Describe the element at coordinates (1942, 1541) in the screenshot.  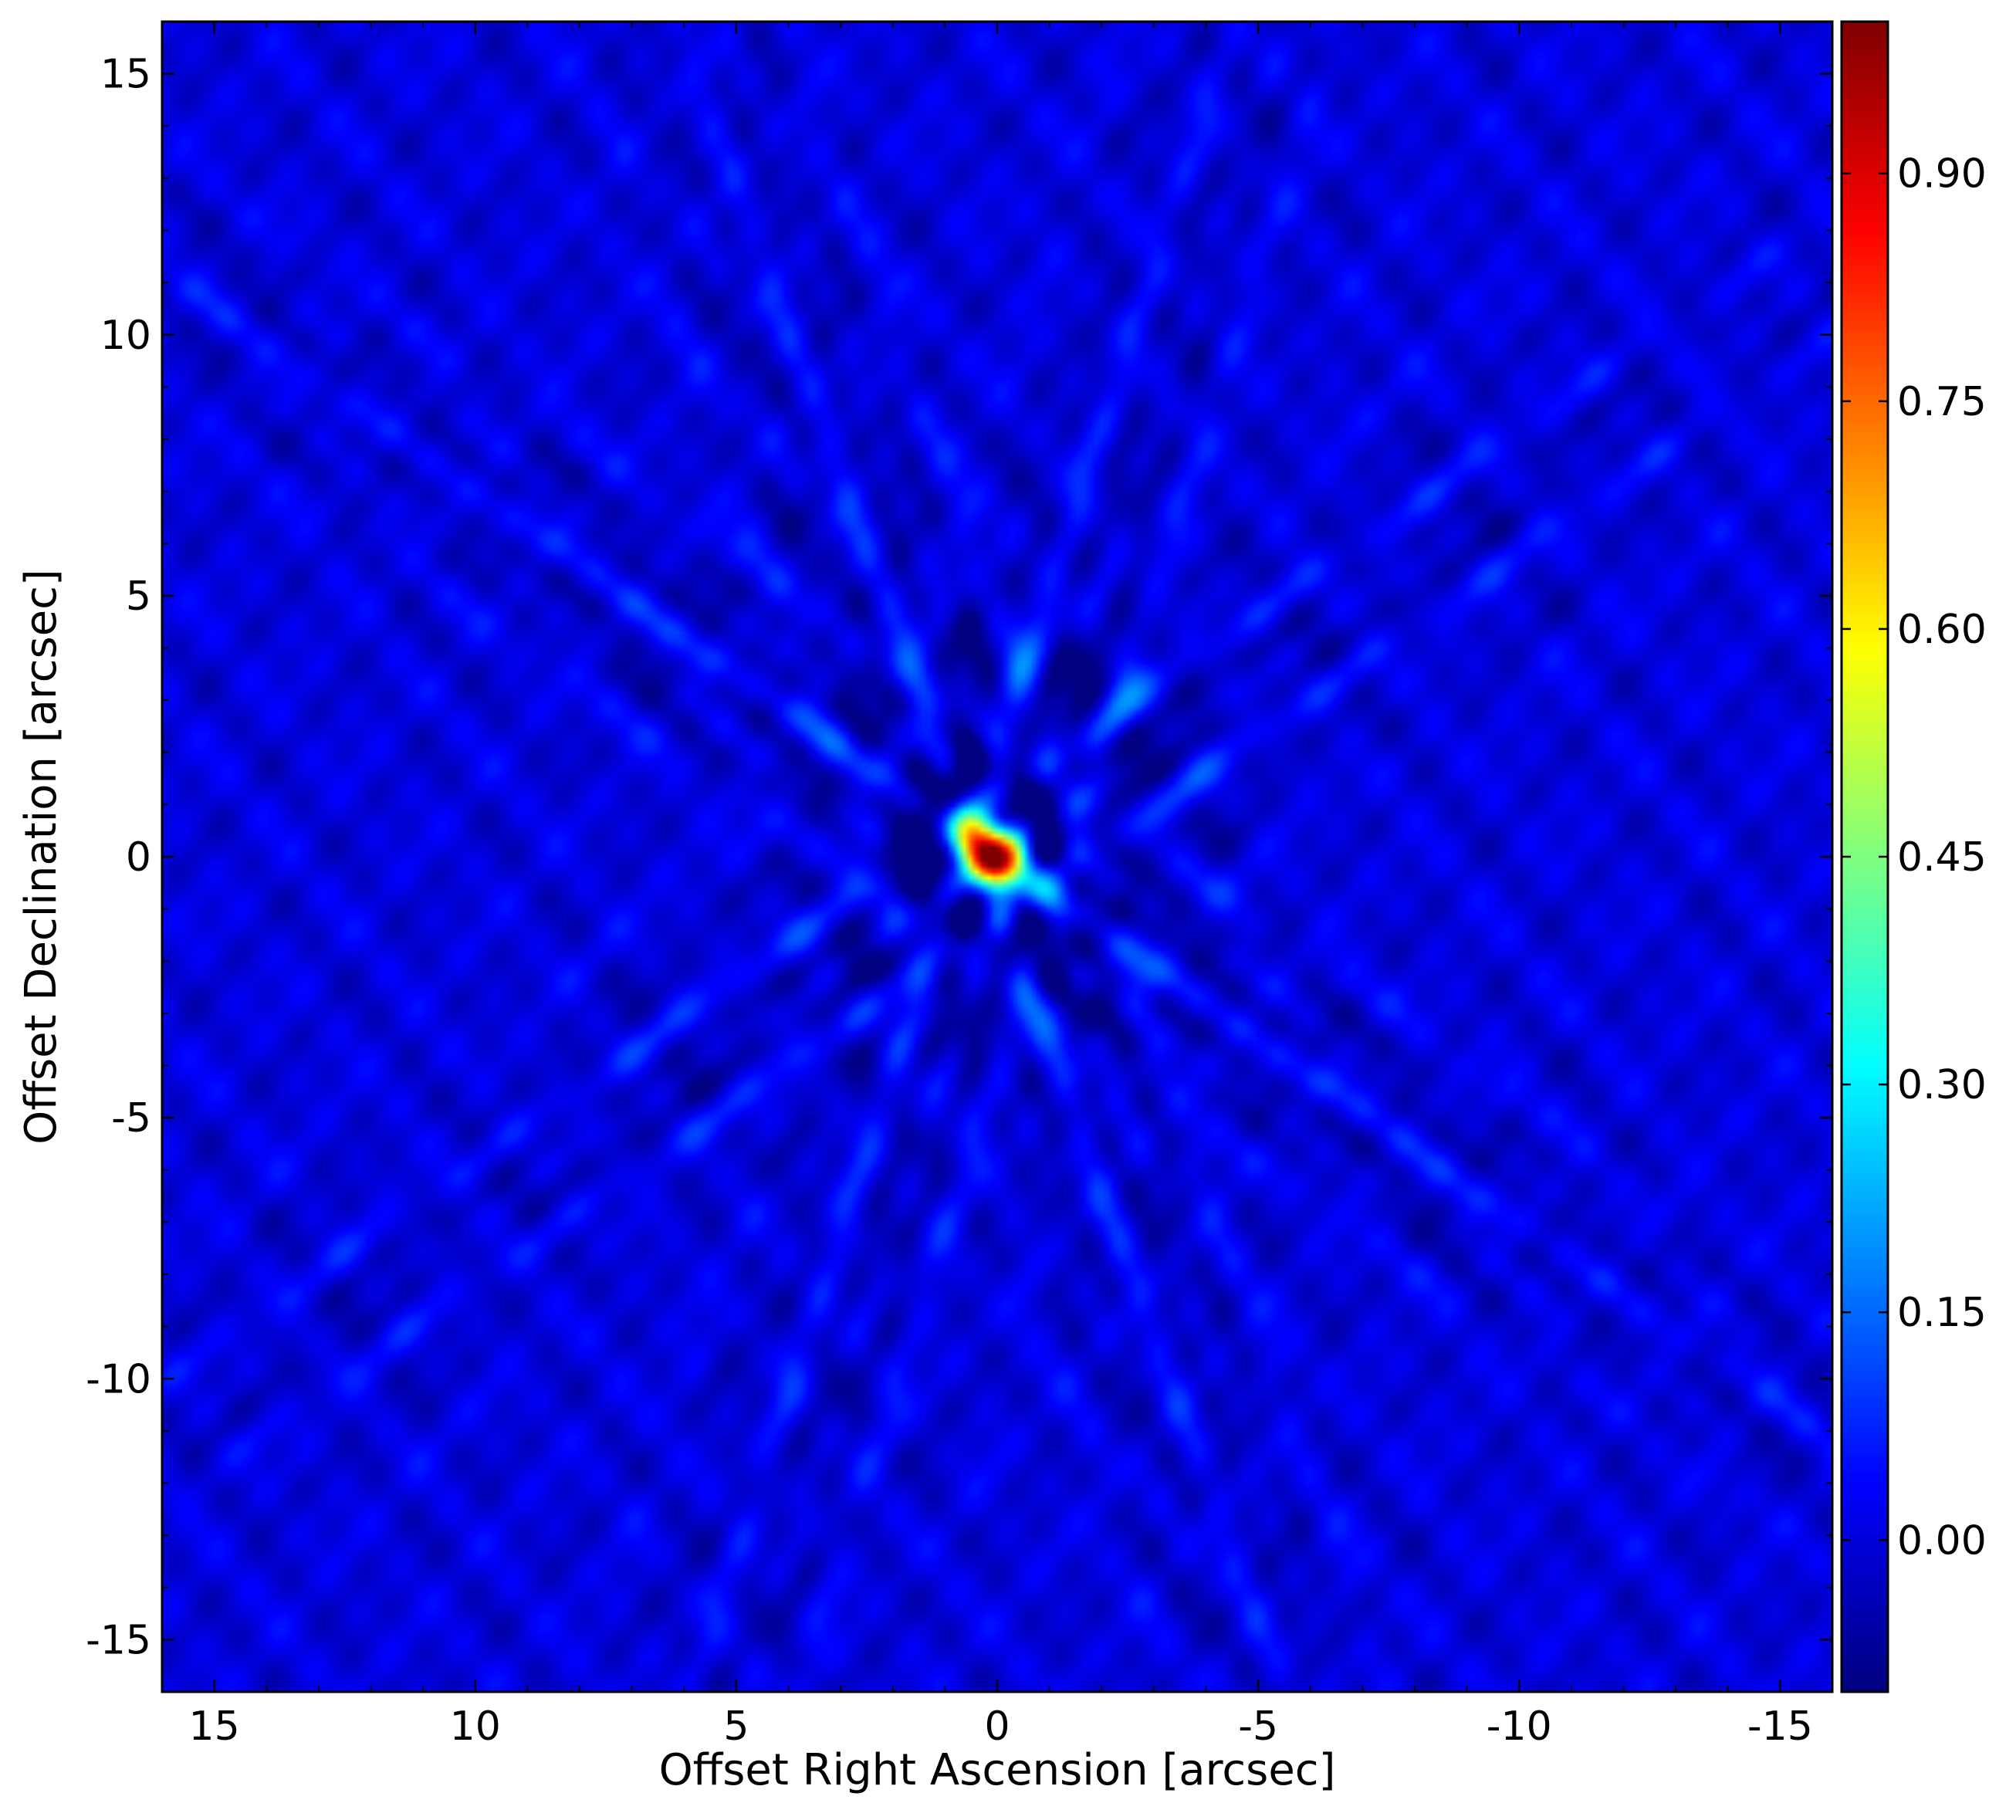
I see `colorbar-tick-label: 0.00` at that location.